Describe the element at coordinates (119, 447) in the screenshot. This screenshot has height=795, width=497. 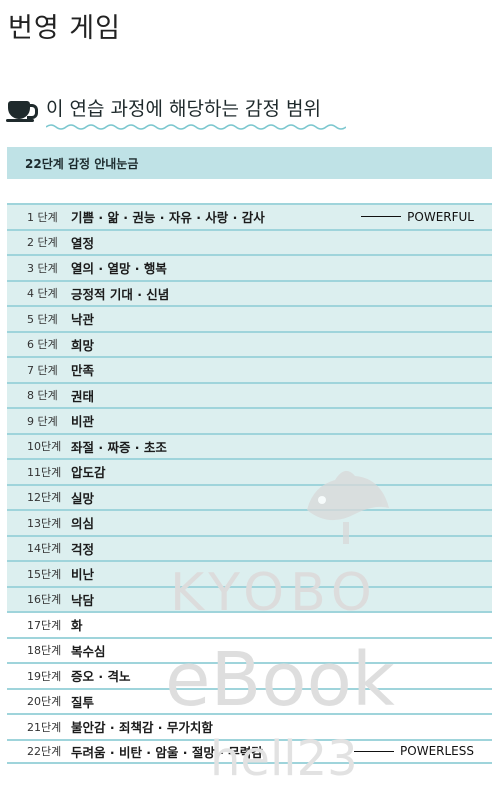
I see `emotion-label: 좌절 · 짜증 · 초조` at that location.